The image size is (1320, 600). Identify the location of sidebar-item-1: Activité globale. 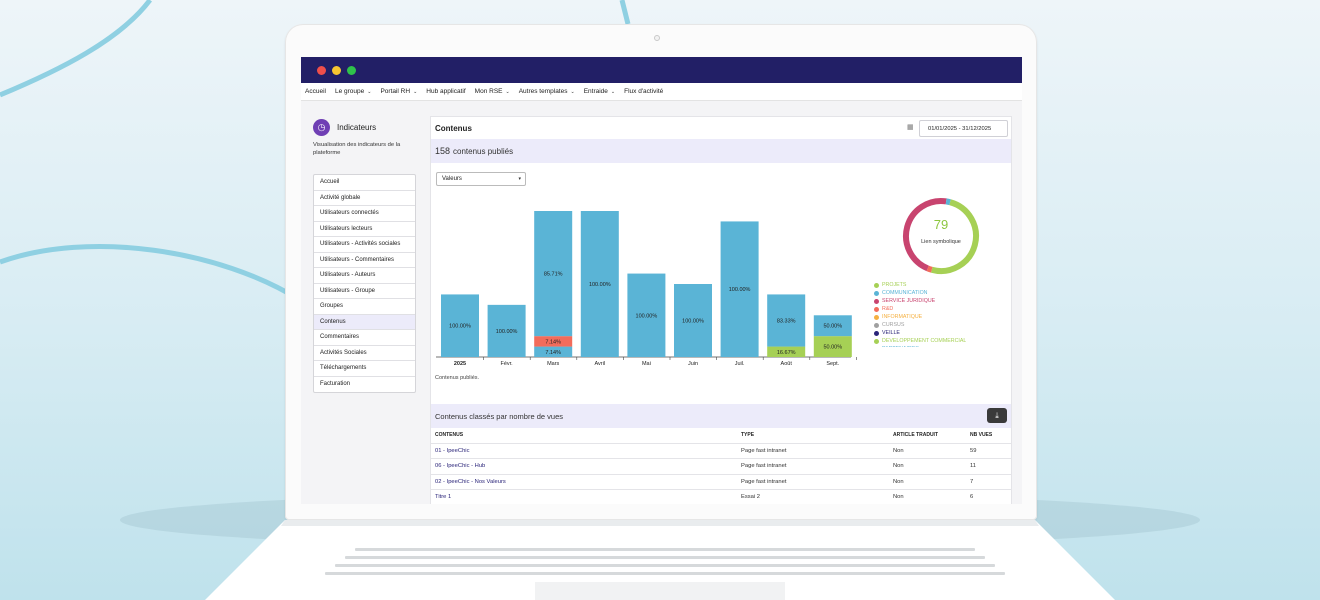
(364, 198).